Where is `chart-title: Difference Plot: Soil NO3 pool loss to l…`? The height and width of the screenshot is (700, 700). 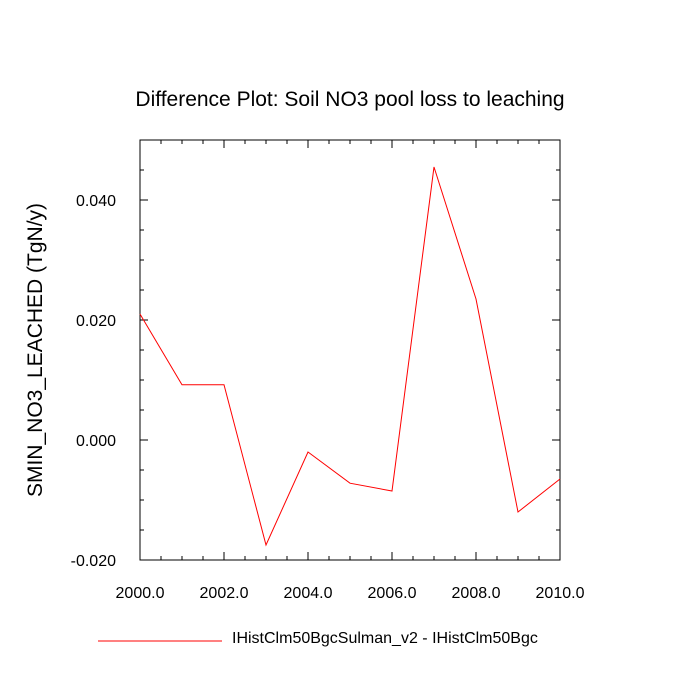
chart-title: Difference Plot: Soil NO3 pool loss to l… is located at coordinates (350, 99).